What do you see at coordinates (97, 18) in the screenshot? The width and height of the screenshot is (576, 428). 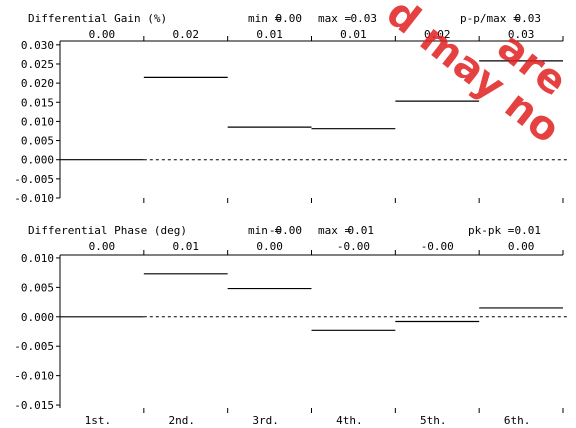 I see `chart-title: Differential Gain (%)` at bounding box center [97, 18].